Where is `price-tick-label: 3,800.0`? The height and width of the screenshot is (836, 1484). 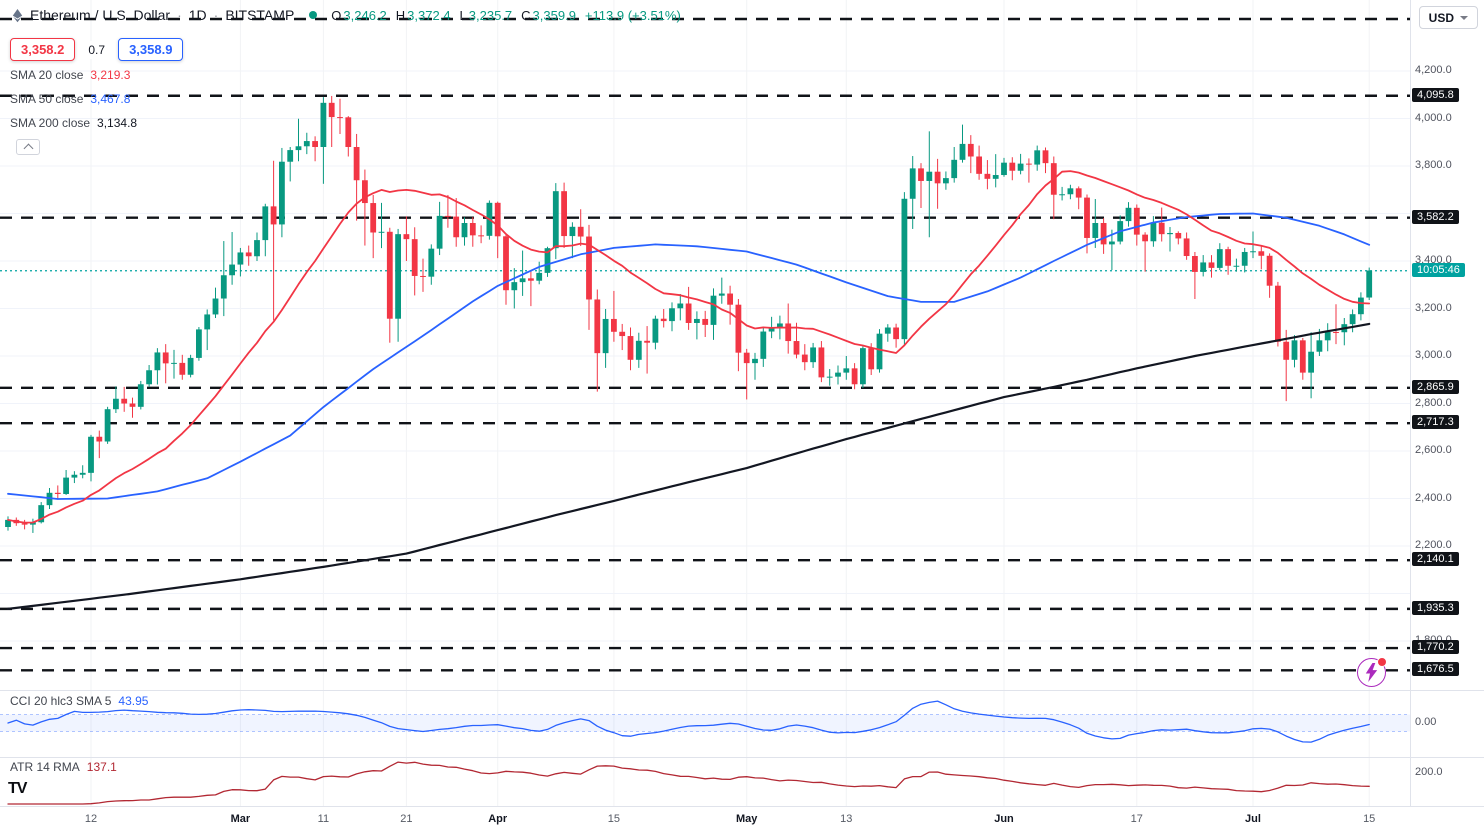
price-tick-label: 3,800.0 is located at coordinates (1433, 165).